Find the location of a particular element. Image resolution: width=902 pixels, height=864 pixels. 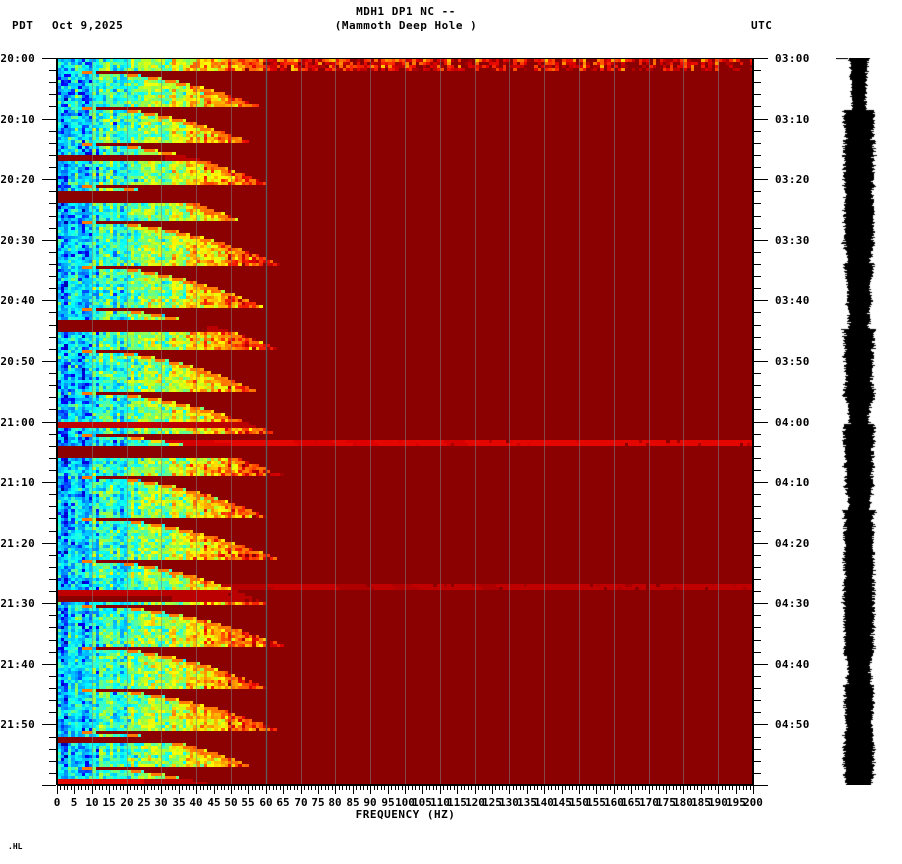

right-axis-time-label: 03:50 is located at coordinates (792, 361).